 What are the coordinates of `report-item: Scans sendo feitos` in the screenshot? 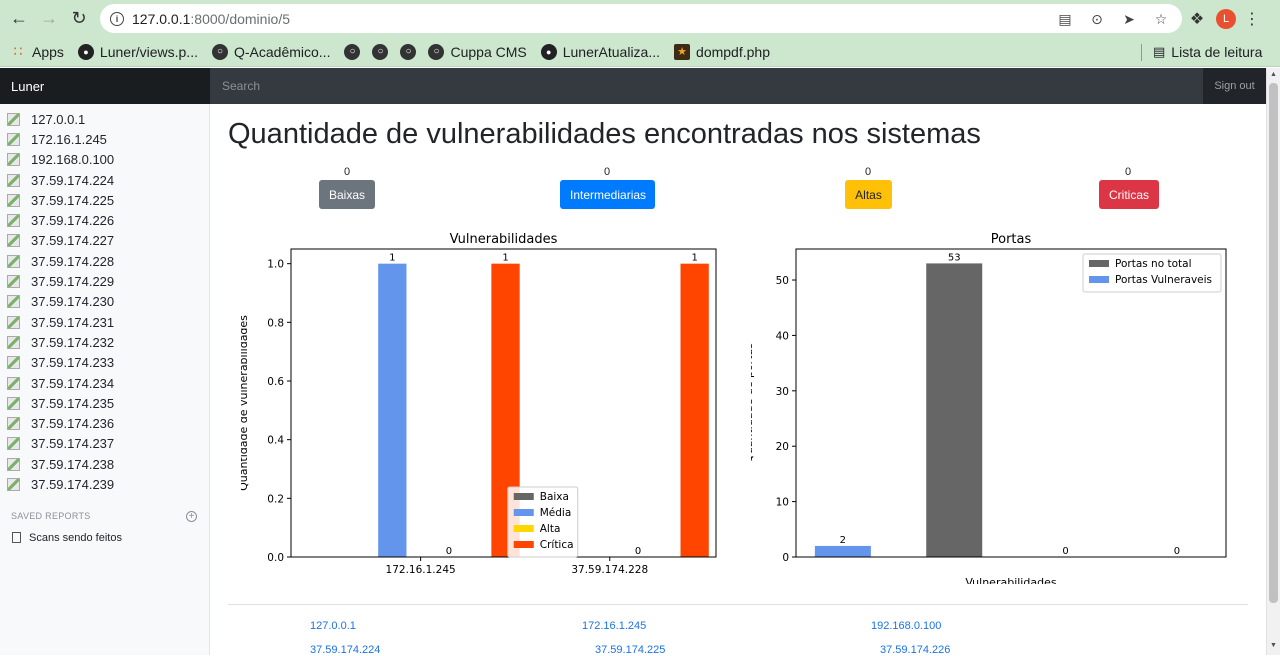 It's located at (104, 538).